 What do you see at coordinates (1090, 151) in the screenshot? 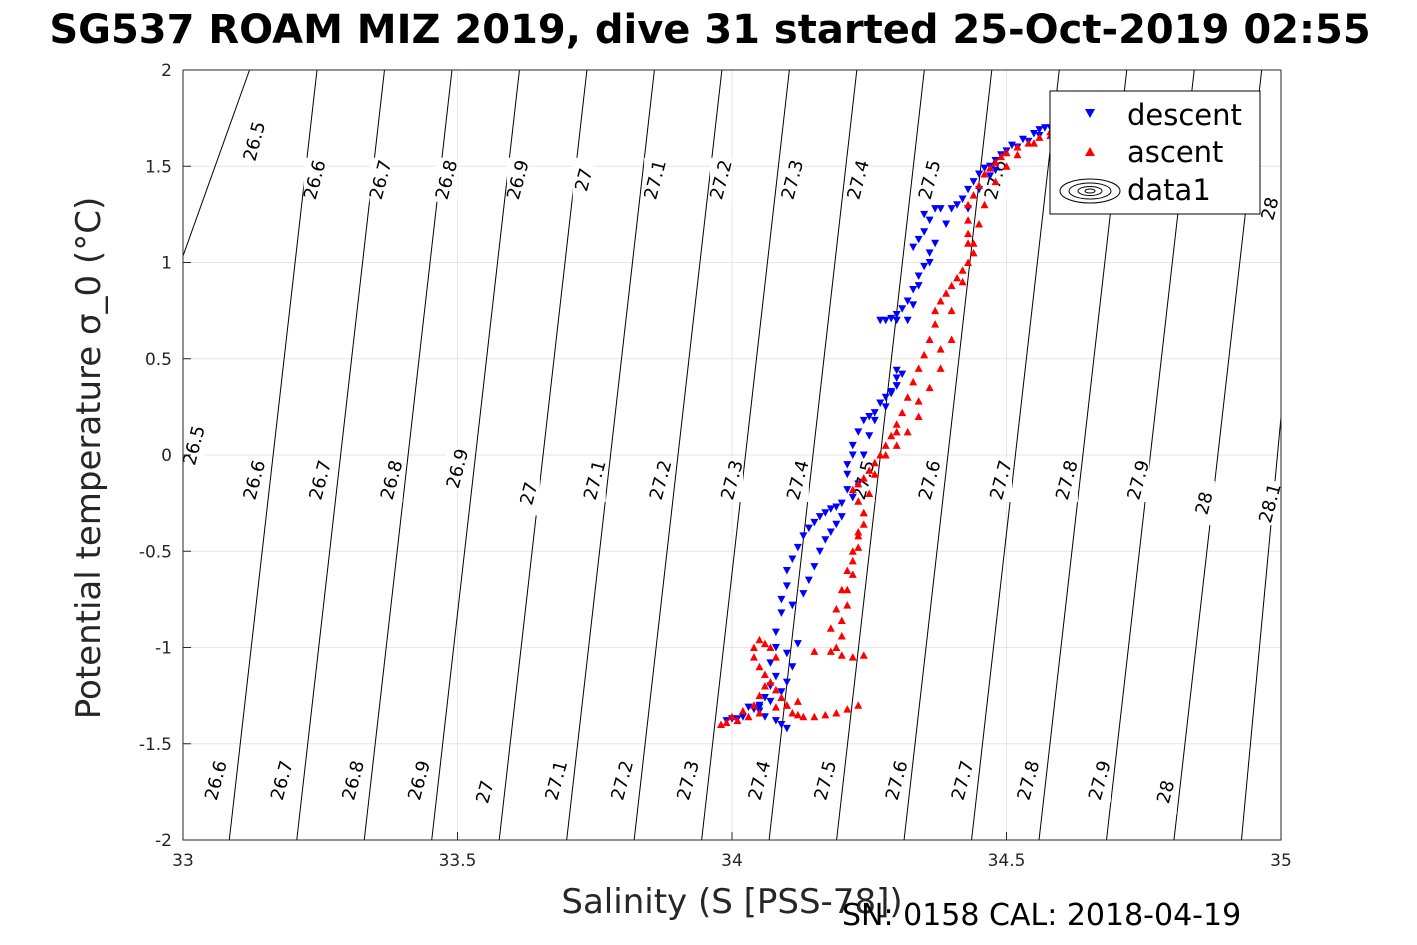
I see `legend-ascent-marker` at bounding box center [1090, 151].